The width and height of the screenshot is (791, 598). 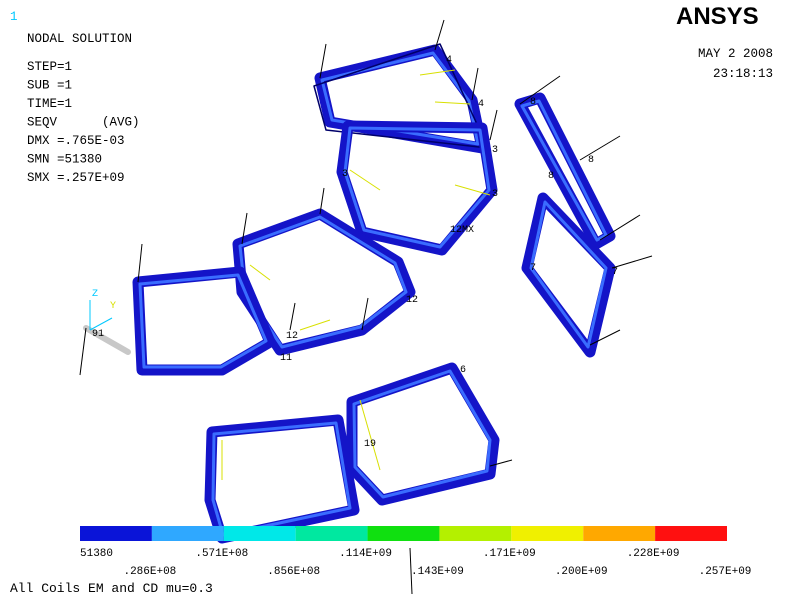 I want to click on info-line: TIME=1, so click(x=49, y=104).